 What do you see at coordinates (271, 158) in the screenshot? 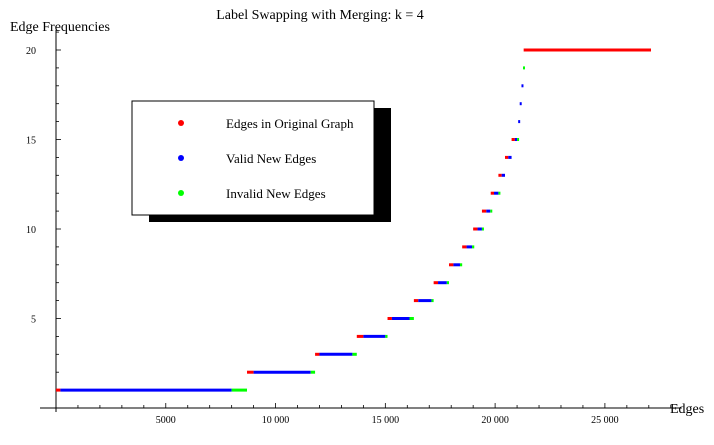
I see `legend-label: Valid New Edges` at bounding box center [271, 158].